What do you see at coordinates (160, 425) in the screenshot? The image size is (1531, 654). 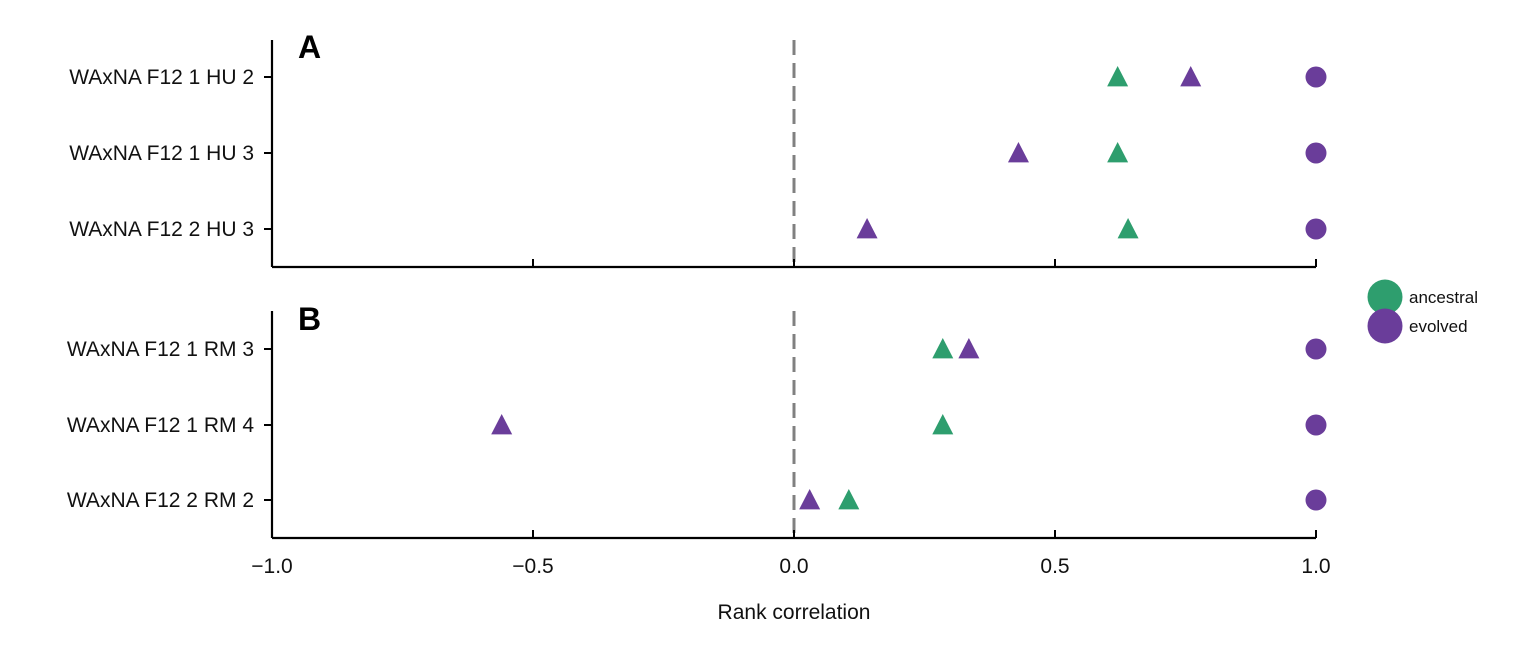 I see `y-tick-label: WAxNA F12 1 RM 4` at bounding box center [160, 425].